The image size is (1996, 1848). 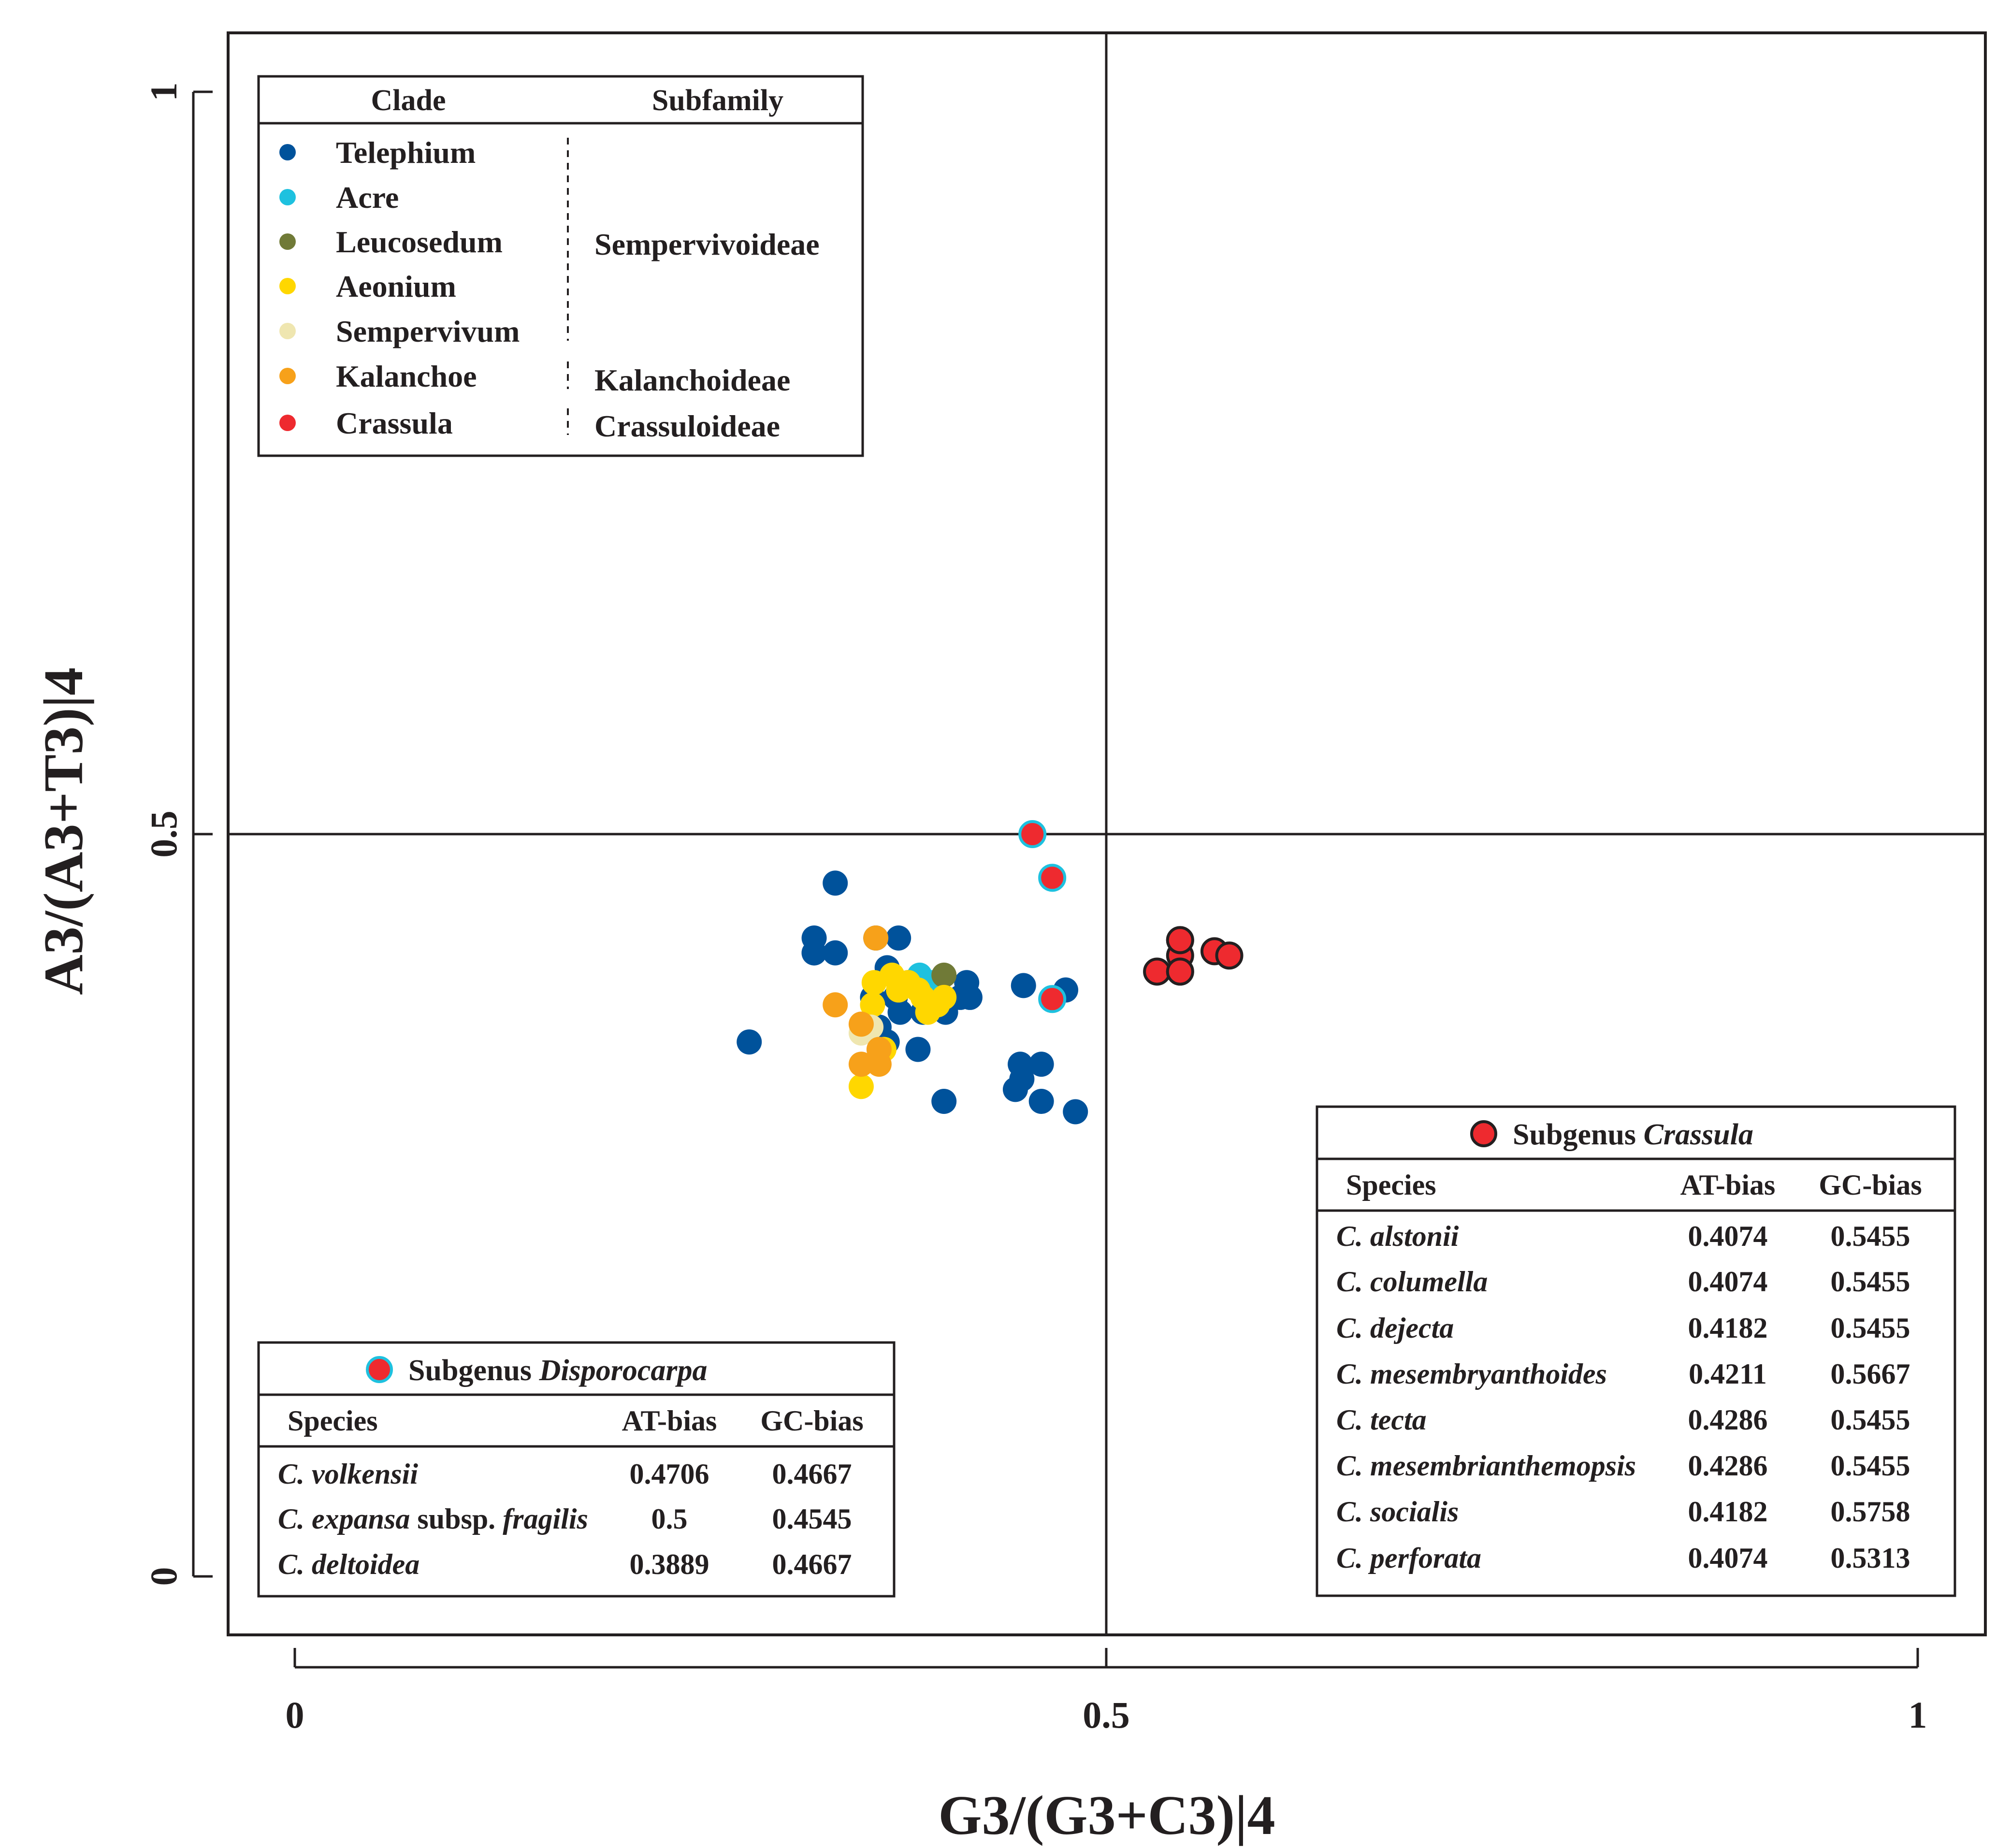 What do you see at coordinates (687, 426) in the screenshot?
I see `legend-subfamily-crassuloideae: Crassuloideae` at bounding box center [687, 426].